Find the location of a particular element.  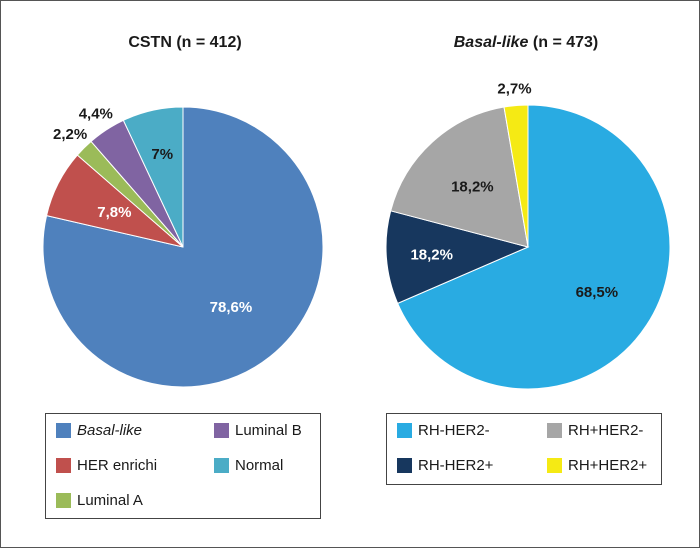

legend-label: Luminal A is located at coordinates (110, 500).